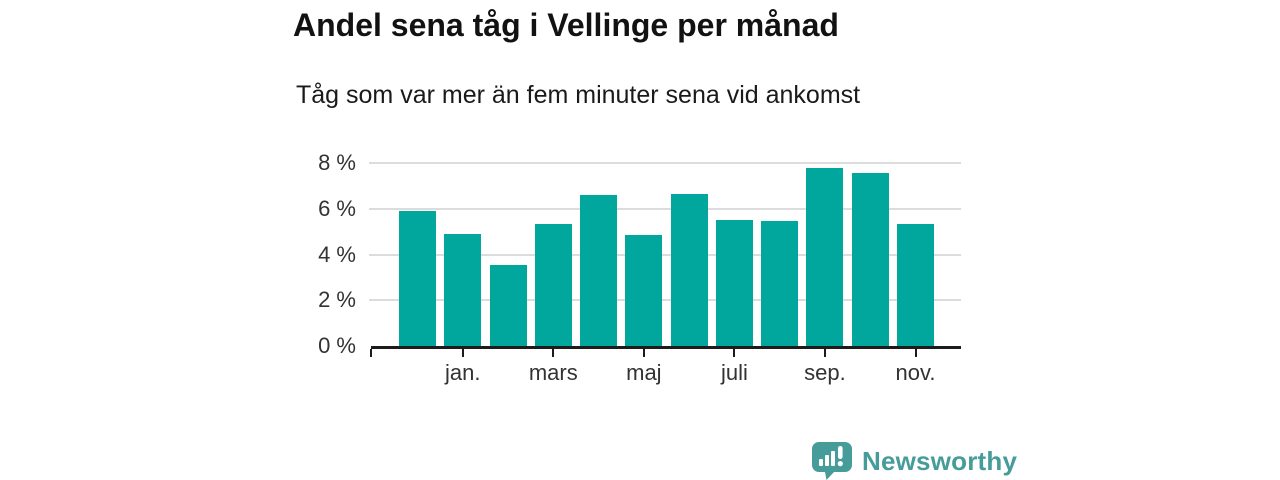  I want to click on y-axis-label-8: 8 %, so click(337, 162).